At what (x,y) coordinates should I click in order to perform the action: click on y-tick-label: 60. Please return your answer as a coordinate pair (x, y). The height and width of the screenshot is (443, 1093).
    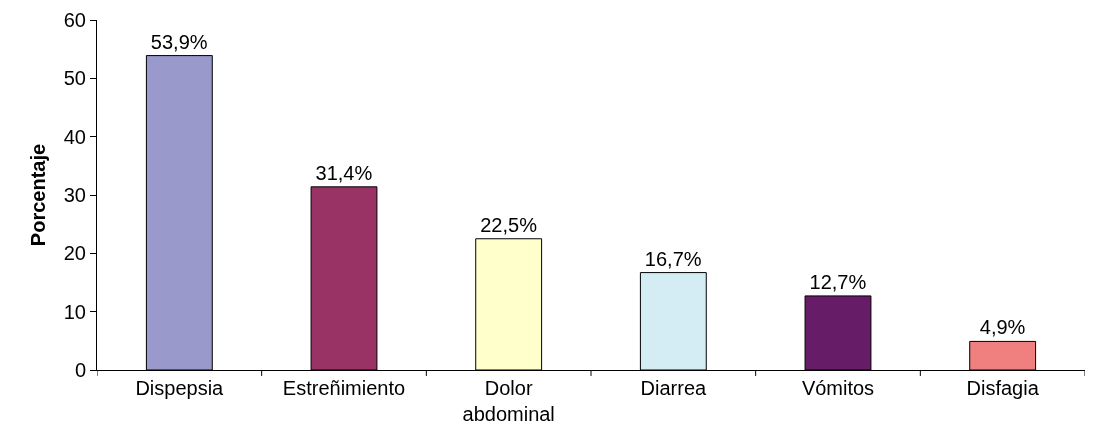
    Looking at the image, I should click on (74, 20).